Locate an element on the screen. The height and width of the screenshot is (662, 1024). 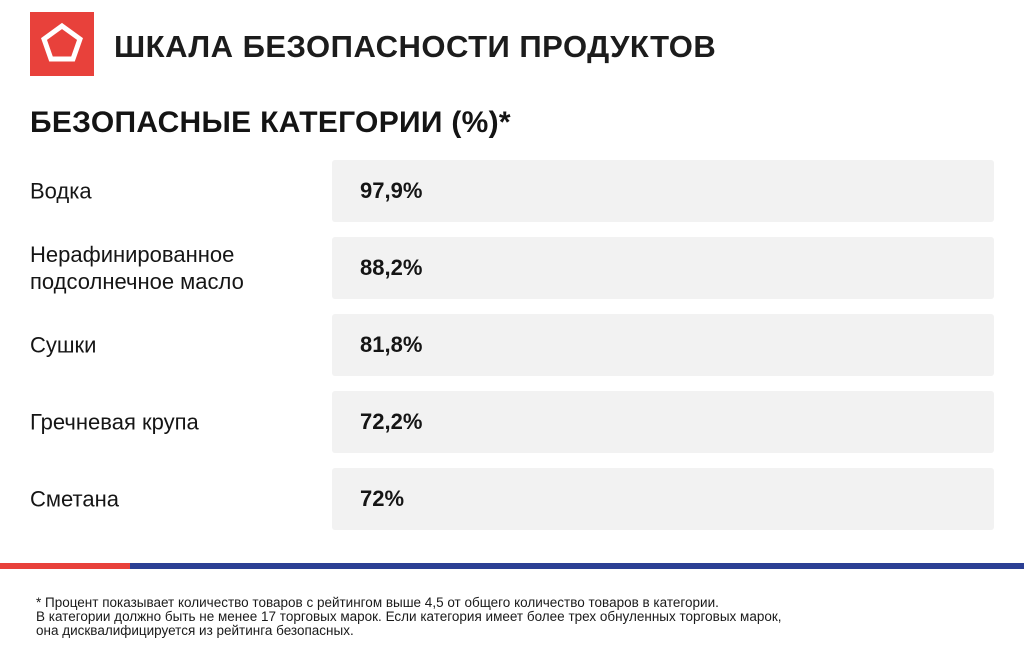
divider-red-segment is located at coordinates (65, 566).